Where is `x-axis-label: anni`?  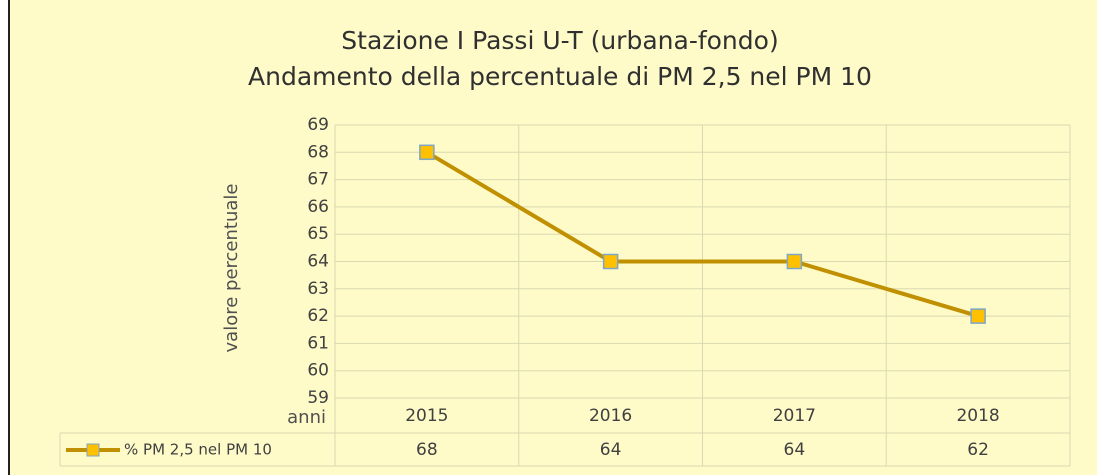 x-axis-label: anni is located at coordinates (306, 417).